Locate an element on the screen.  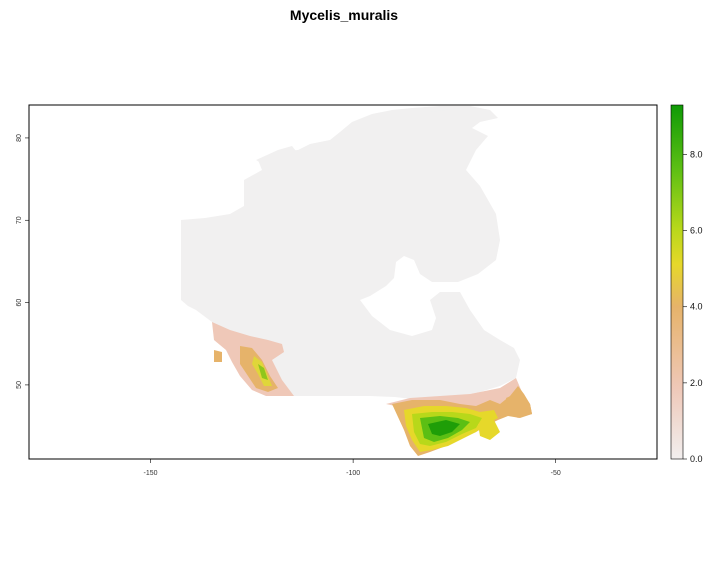
colorbar-tick-label: 8.0 is located at coordinates (696, 154).